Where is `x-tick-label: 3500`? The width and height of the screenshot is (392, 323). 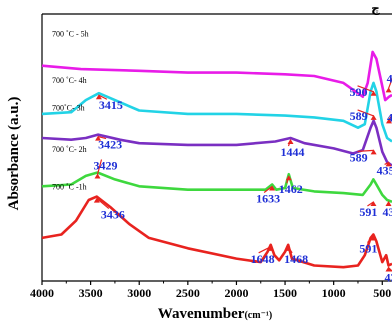 x-tick-label: 3500 is located at coordinates (91, 293).